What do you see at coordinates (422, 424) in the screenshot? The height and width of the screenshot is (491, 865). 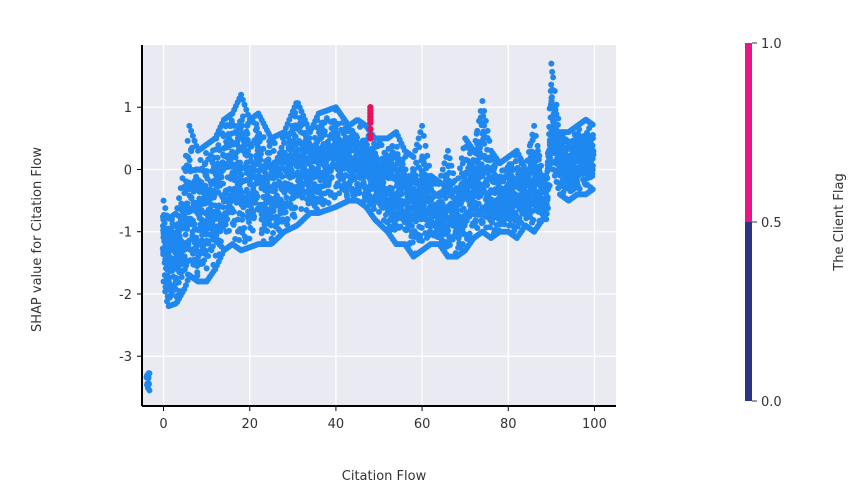 I see `x-tick-label: 60` at bounding box center [422, 424].